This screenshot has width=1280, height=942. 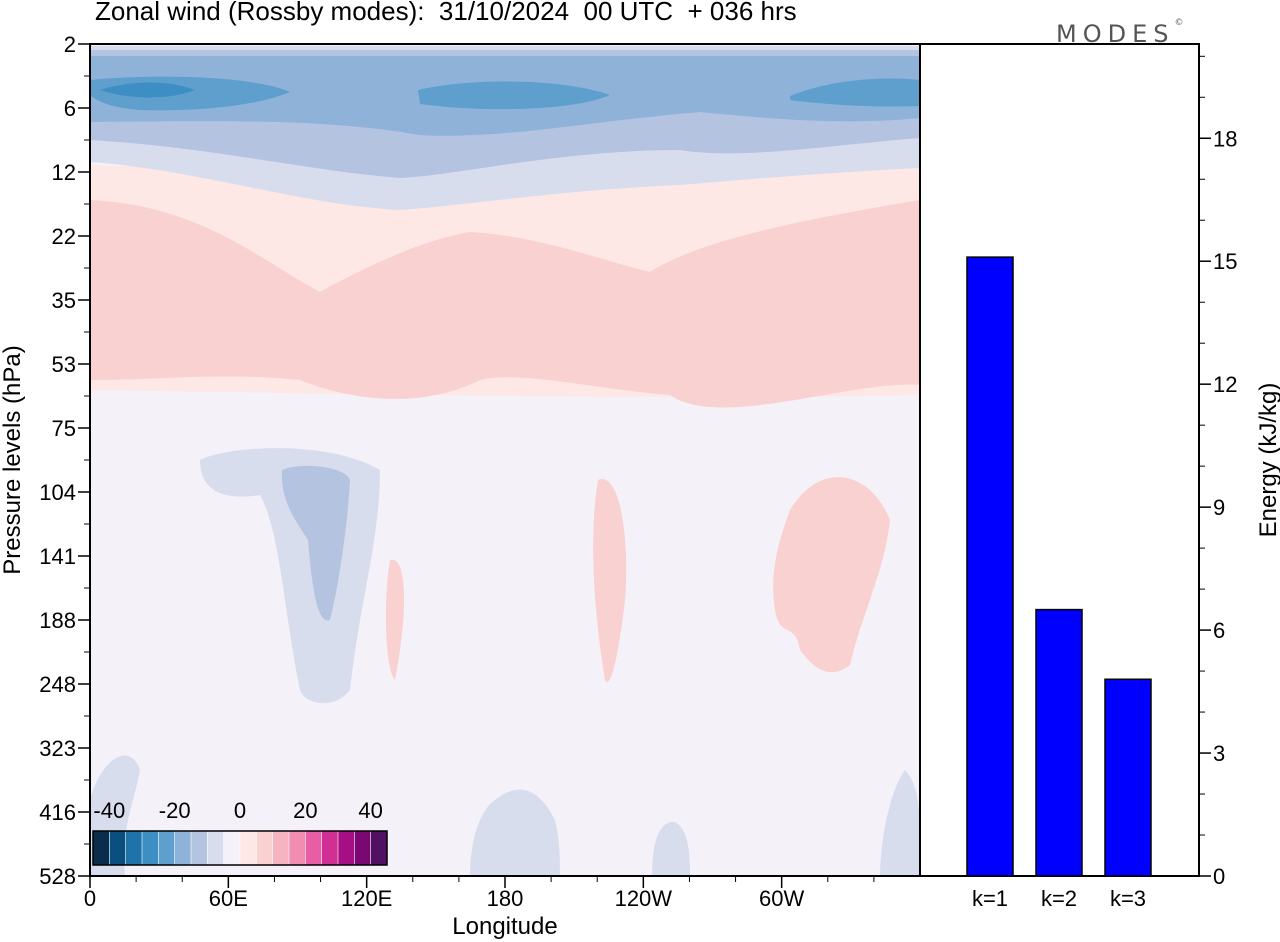 I want to click on energy-tick-label: 3, so click(x=1219, y=753).